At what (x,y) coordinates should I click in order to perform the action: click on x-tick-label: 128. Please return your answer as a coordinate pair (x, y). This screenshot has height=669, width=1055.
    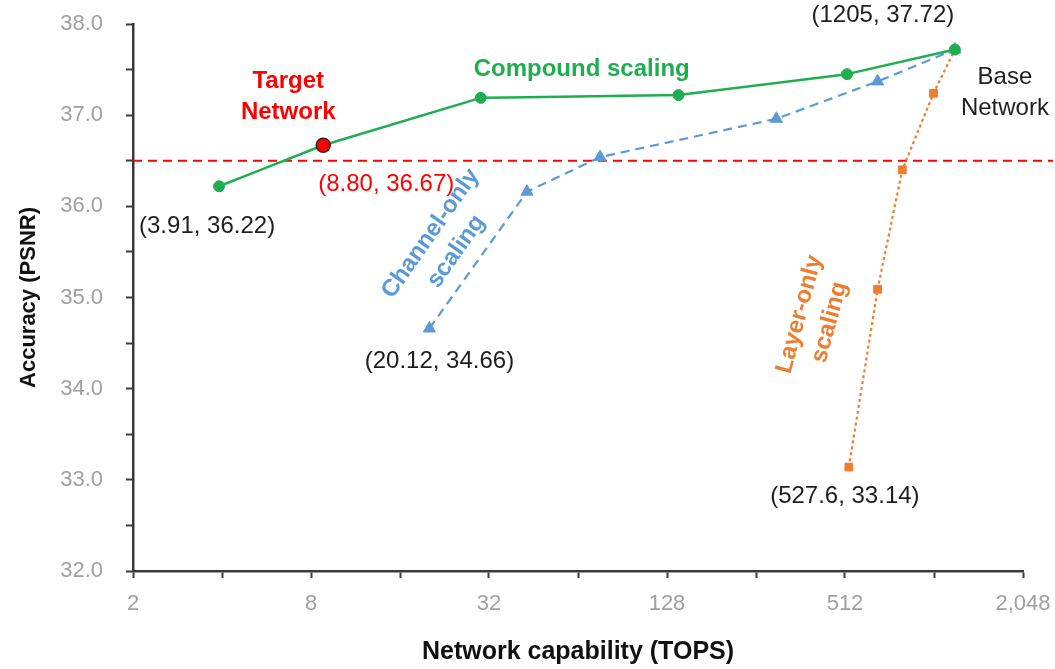
    Looking at the image, I should click on (667, 603).